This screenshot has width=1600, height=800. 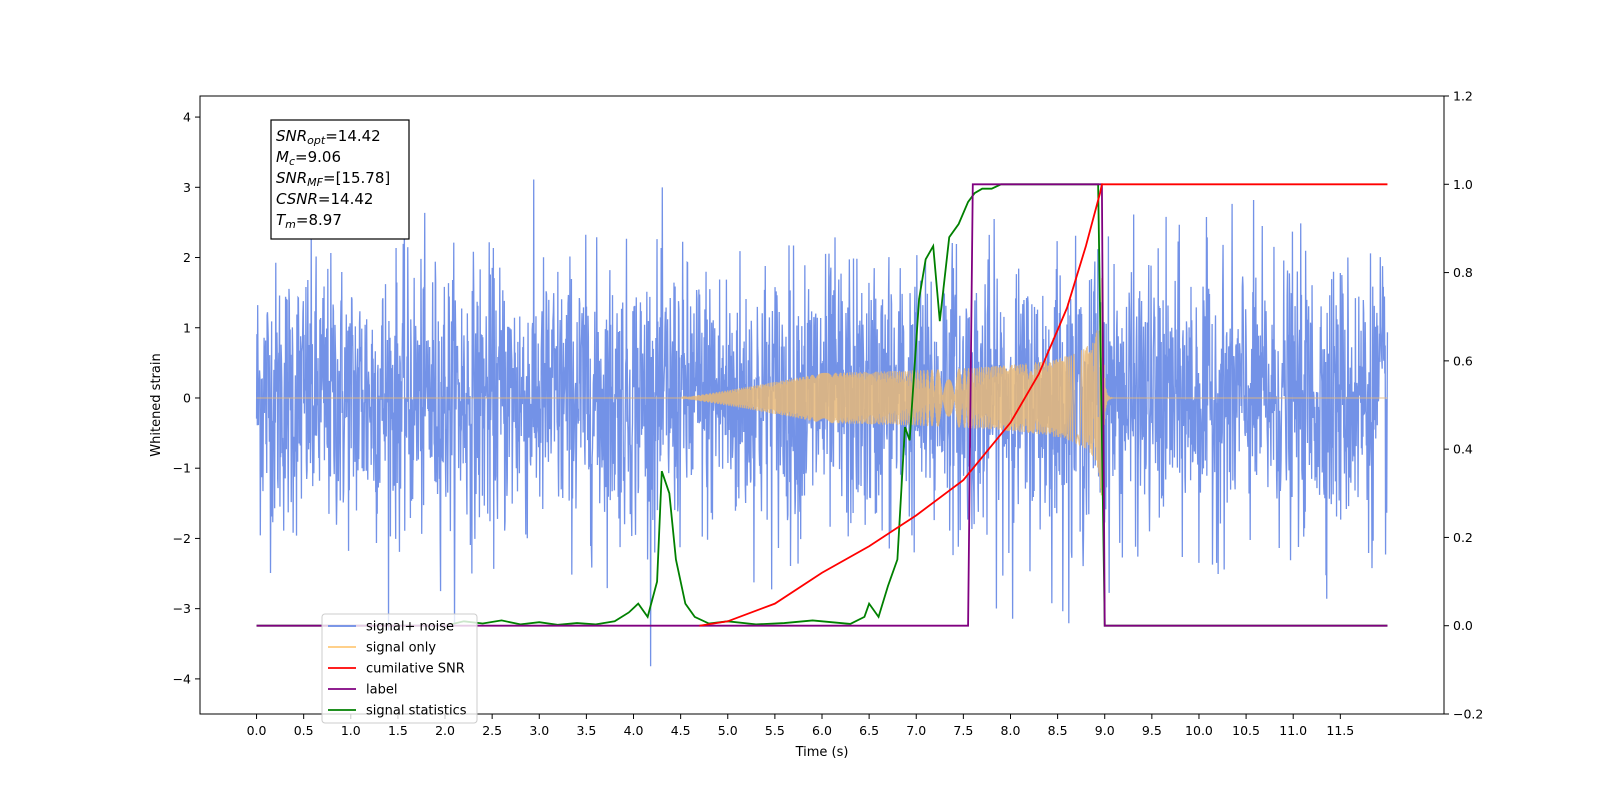 What do you see at coordinates (290, 224) in the screenshot?
I see `annotation-subscript: m` at bounding box center [290, 224].